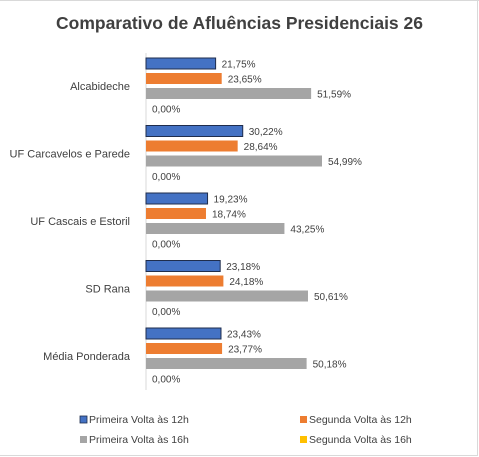 Image resolution: width=479 pixels, height=457 pixels. Describe the element at coordinates (266, 132) in the screenshot. I see `data-label: 30,22%` at that location.